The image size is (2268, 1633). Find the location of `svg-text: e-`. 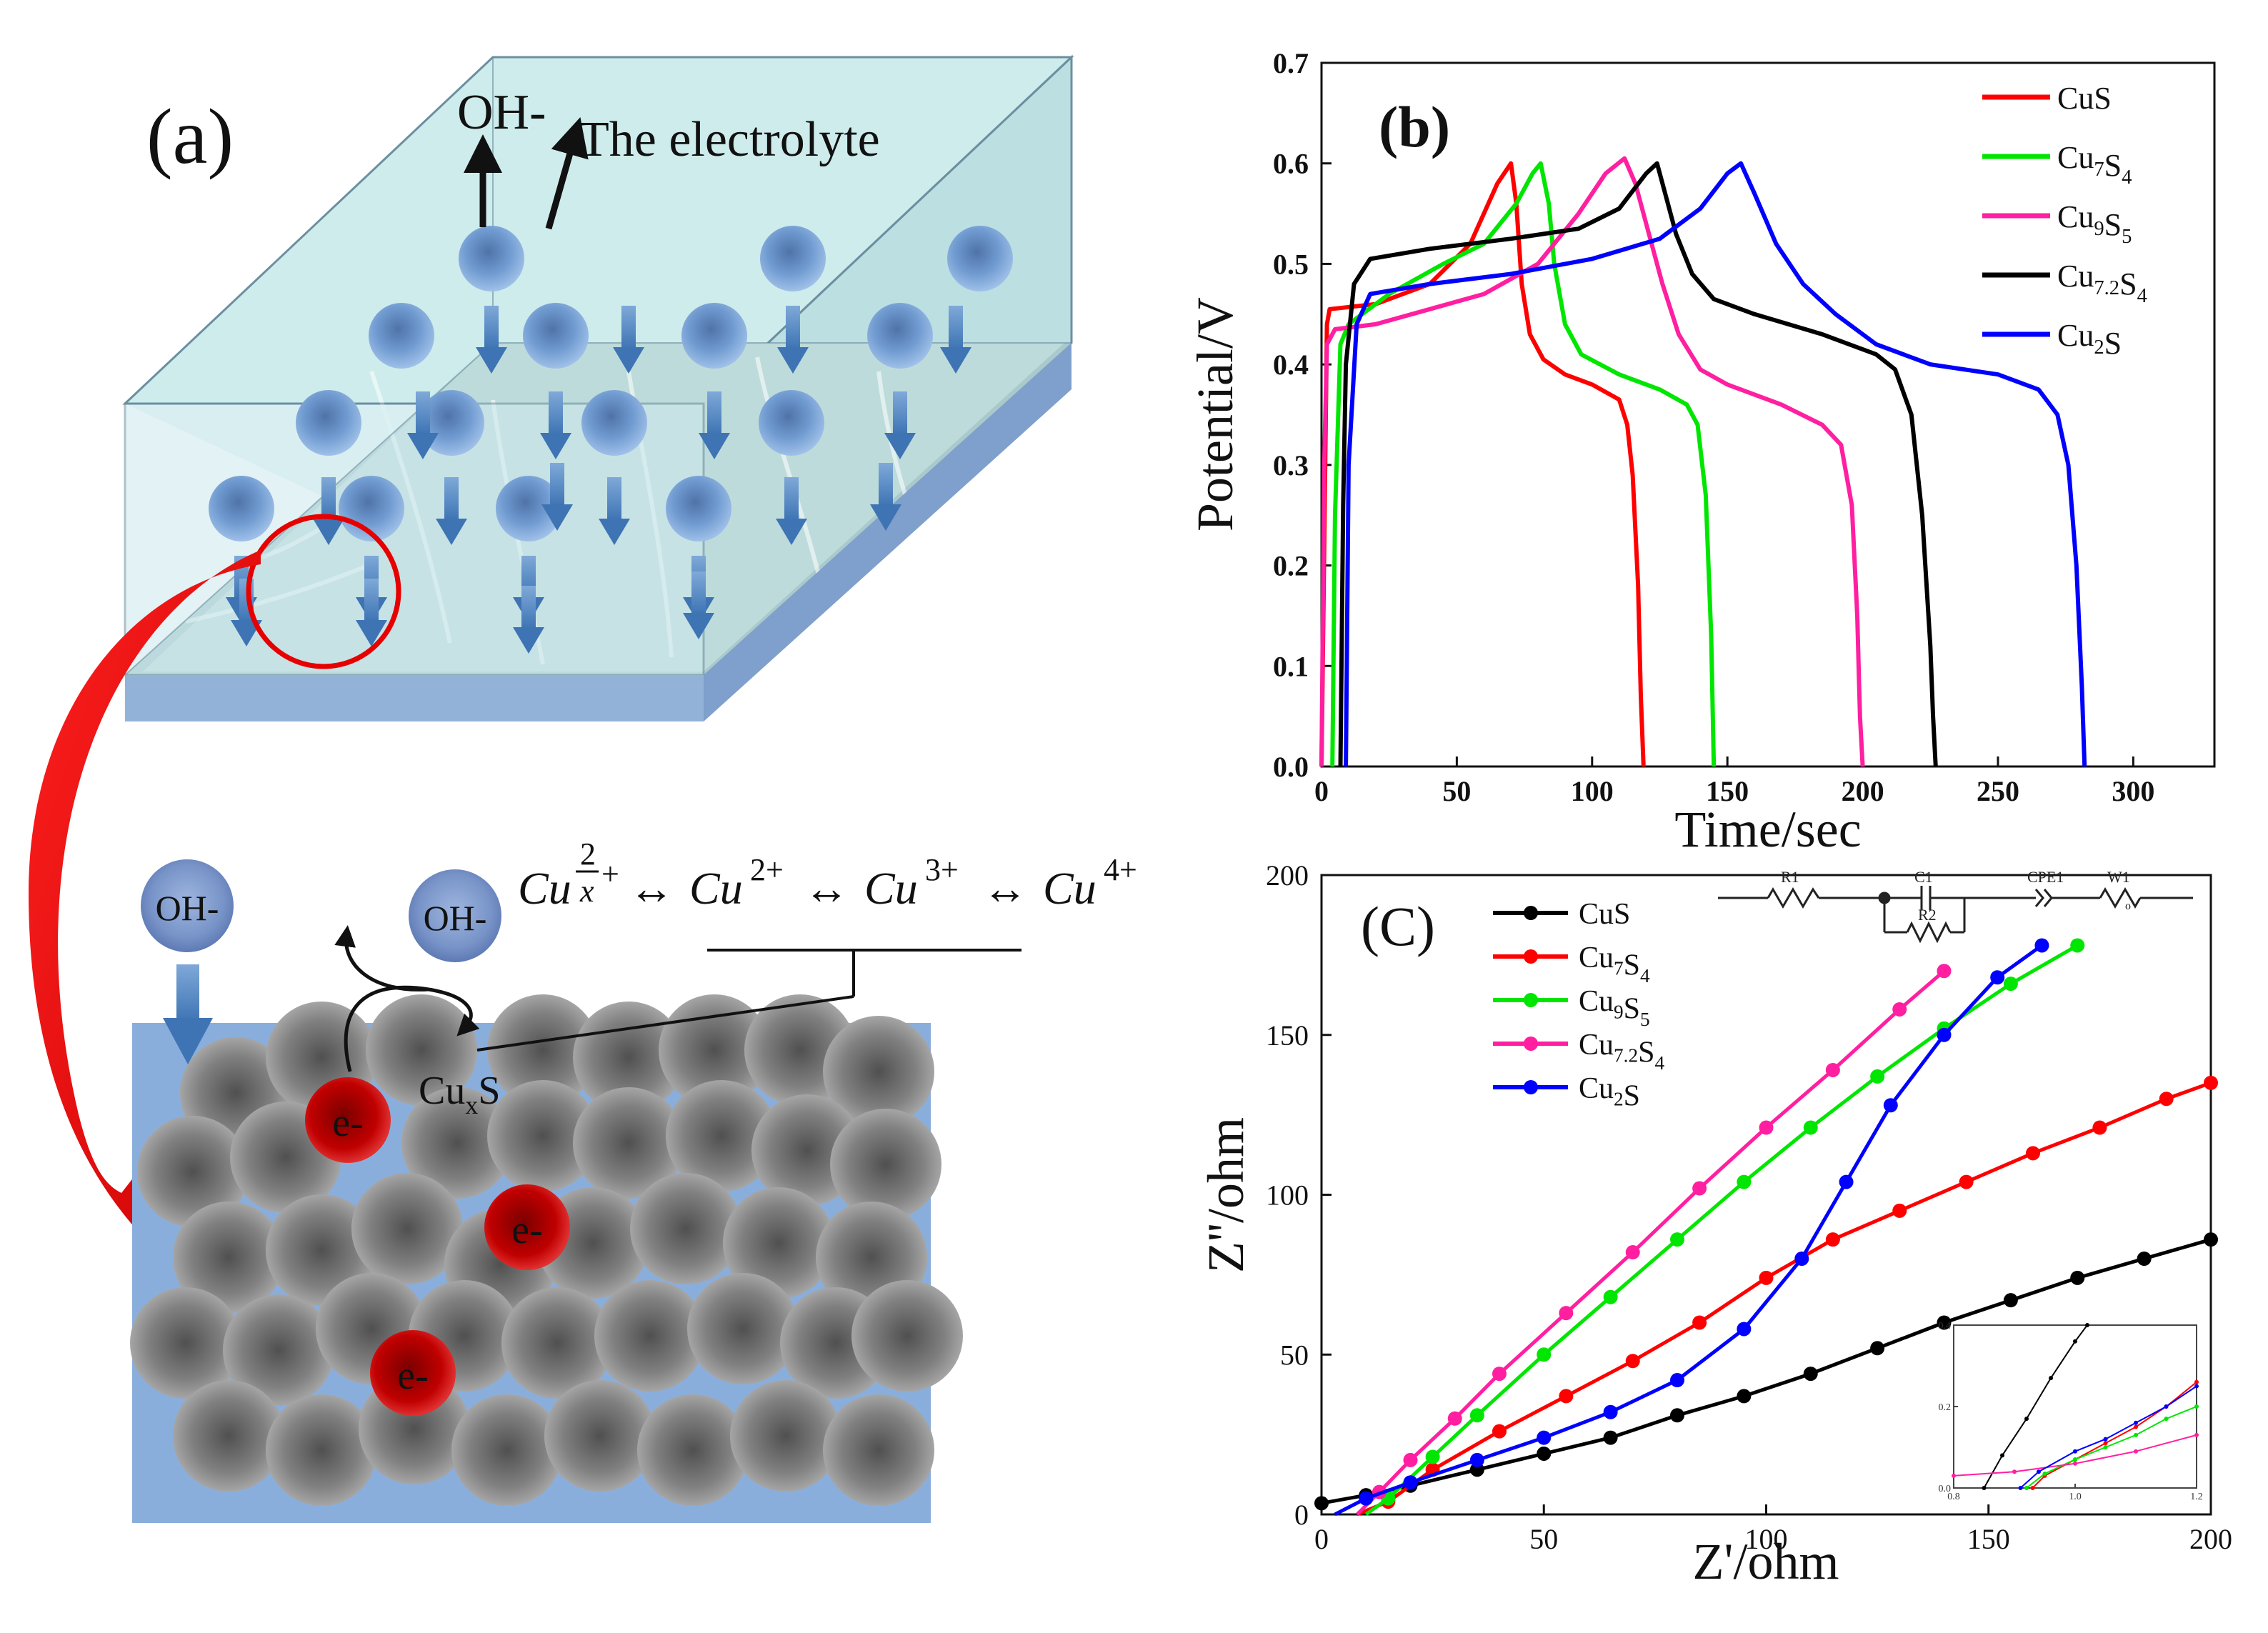

svg-text: e- is located at coordinates (348, 1123).